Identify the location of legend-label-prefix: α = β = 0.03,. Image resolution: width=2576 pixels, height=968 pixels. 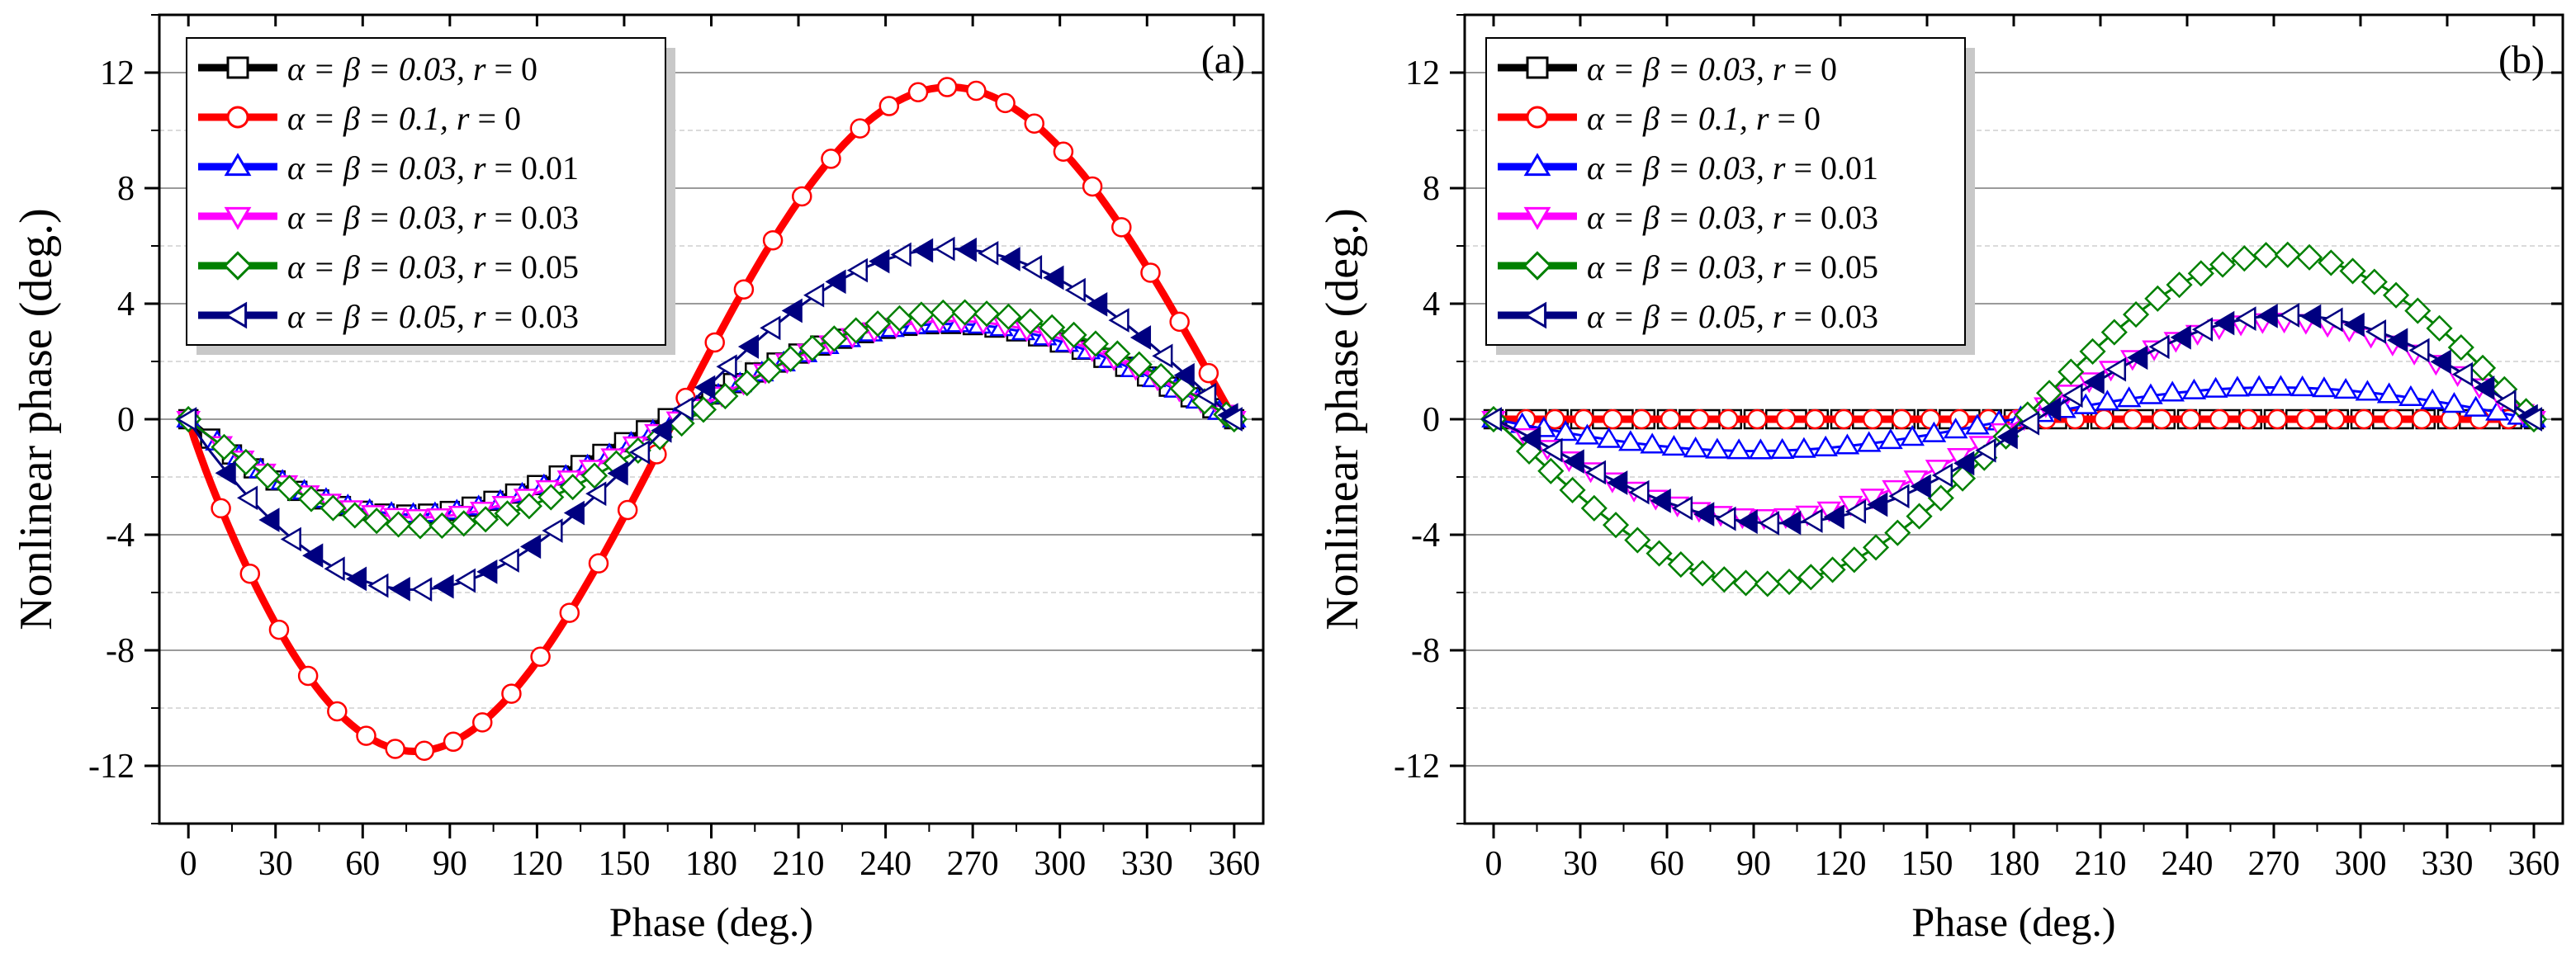
(380, 68).